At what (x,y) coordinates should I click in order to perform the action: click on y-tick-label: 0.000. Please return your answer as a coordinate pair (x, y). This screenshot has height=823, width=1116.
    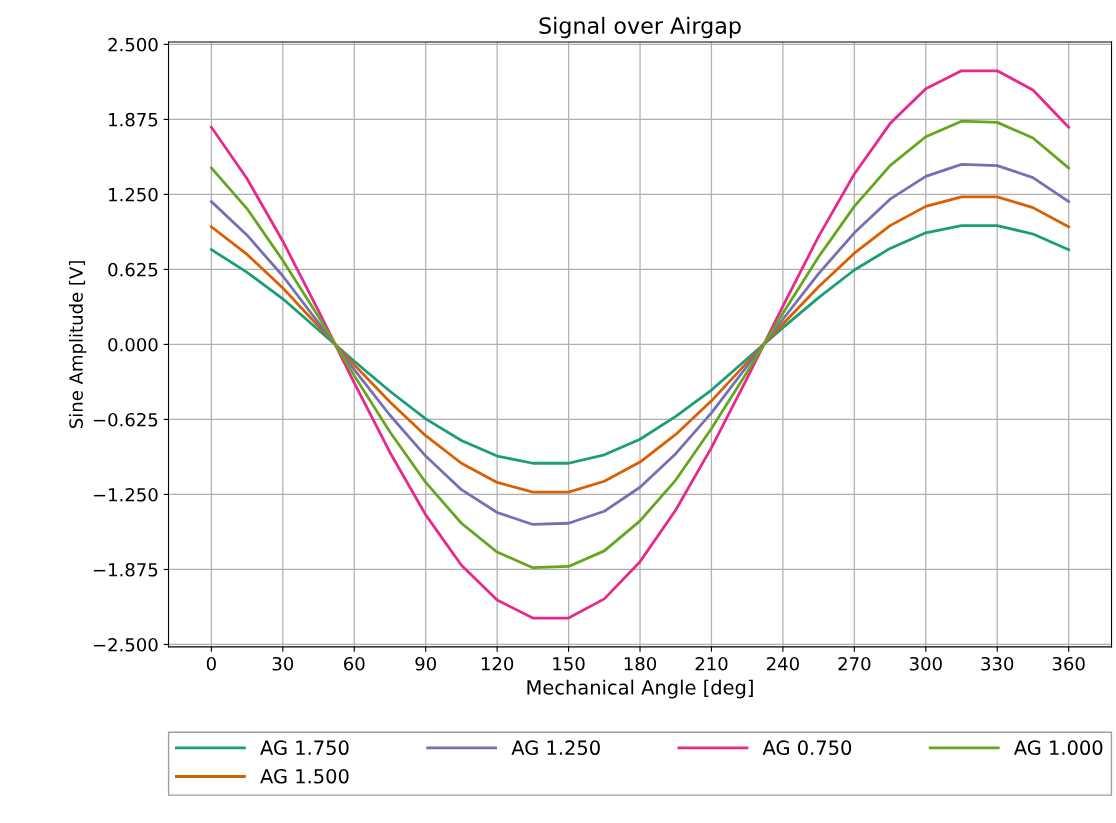
    Looking at the image, I should click on (133, 344).